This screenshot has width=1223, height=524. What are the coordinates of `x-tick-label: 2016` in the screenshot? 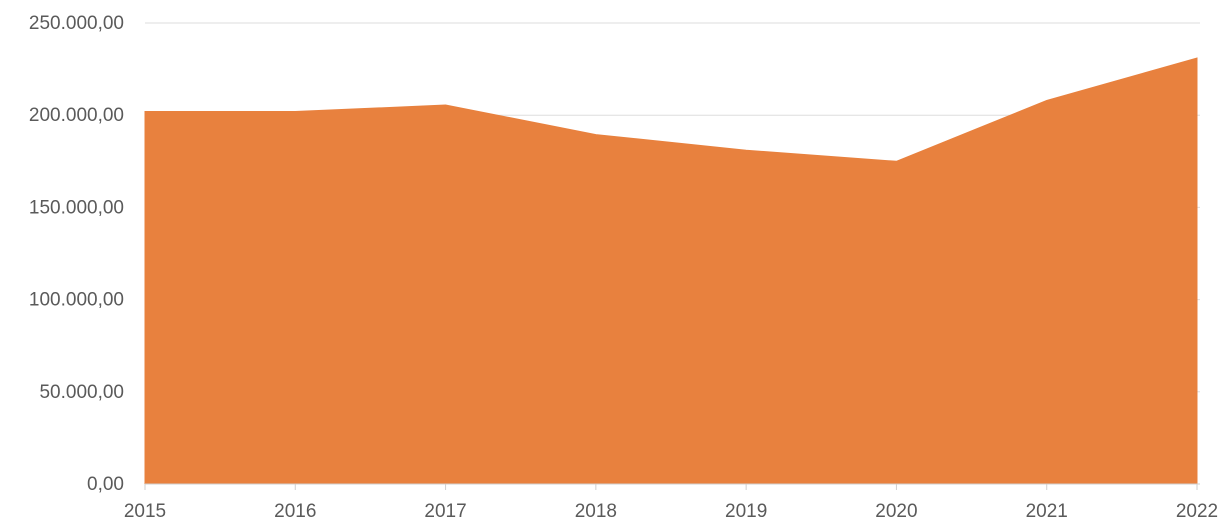 It's located at (295, 511).